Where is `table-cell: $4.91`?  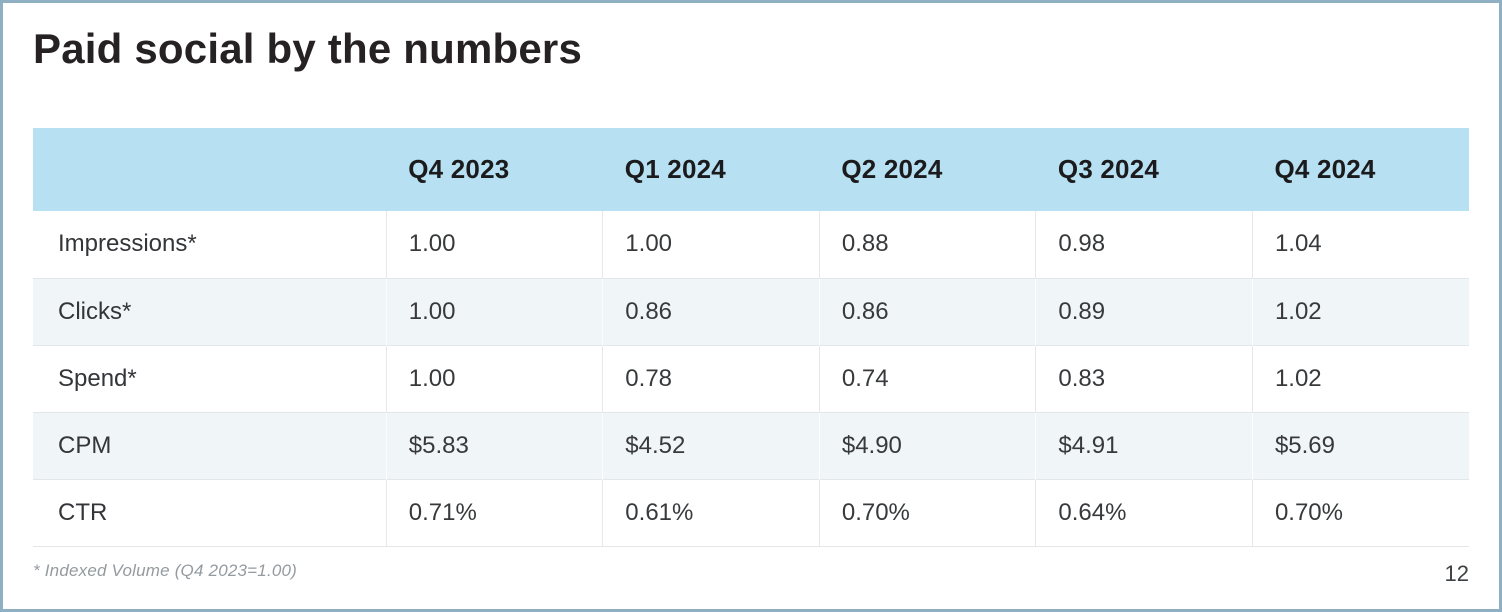 table-cell: $4.91 is located at coordinates (1144, 445).